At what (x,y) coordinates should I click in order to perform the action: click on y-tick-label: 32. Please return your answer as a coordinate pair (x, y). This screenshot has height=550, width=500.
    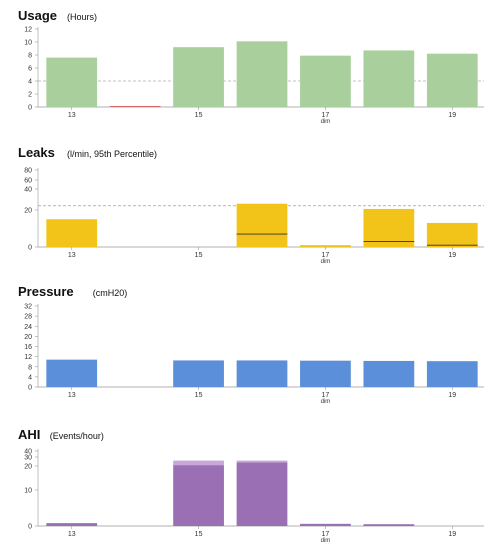
    Looking at the image, I should click on (28, 307).